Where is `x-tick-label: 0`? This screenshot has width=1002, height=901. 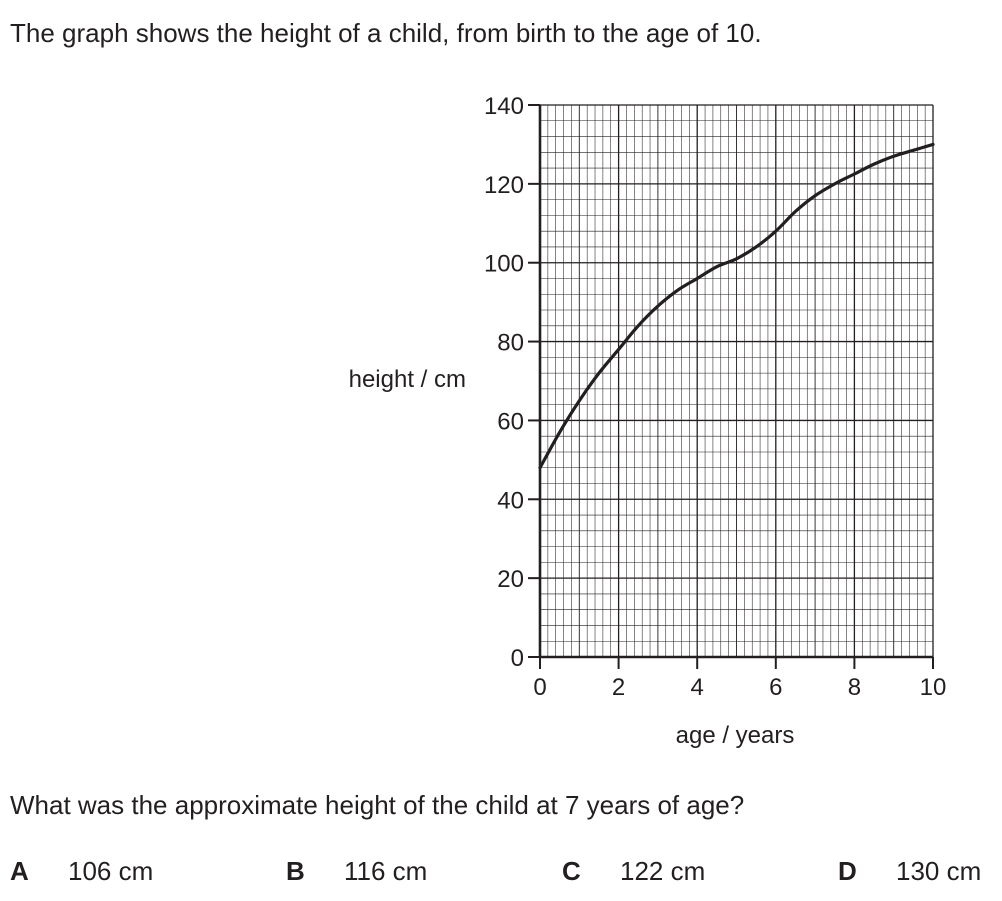 x-tick-label: 0 is located at coordinates (539, 687).